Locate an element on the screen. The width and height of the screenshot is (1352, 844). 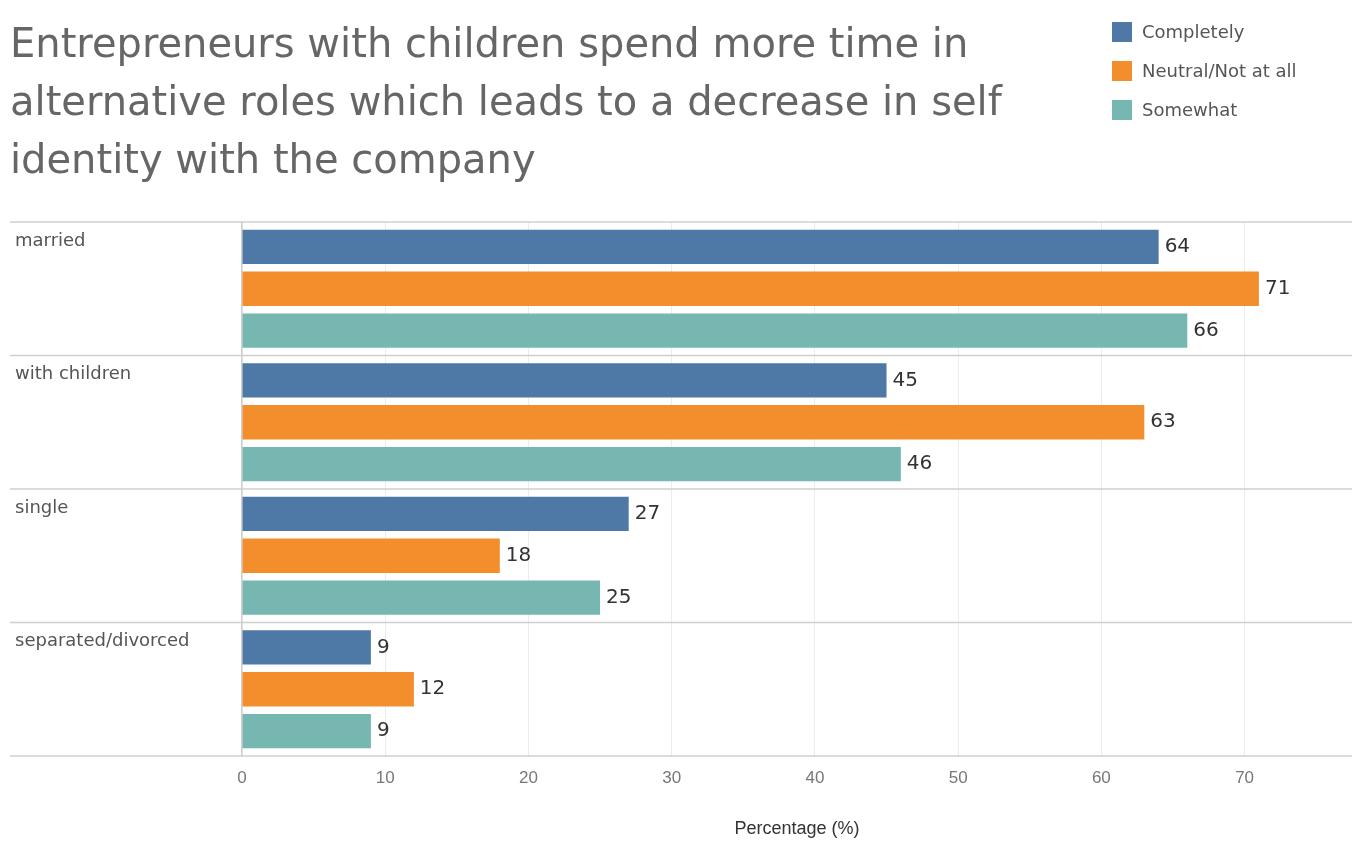
x-tick-label: 10 is located at coordinates (385, 777).